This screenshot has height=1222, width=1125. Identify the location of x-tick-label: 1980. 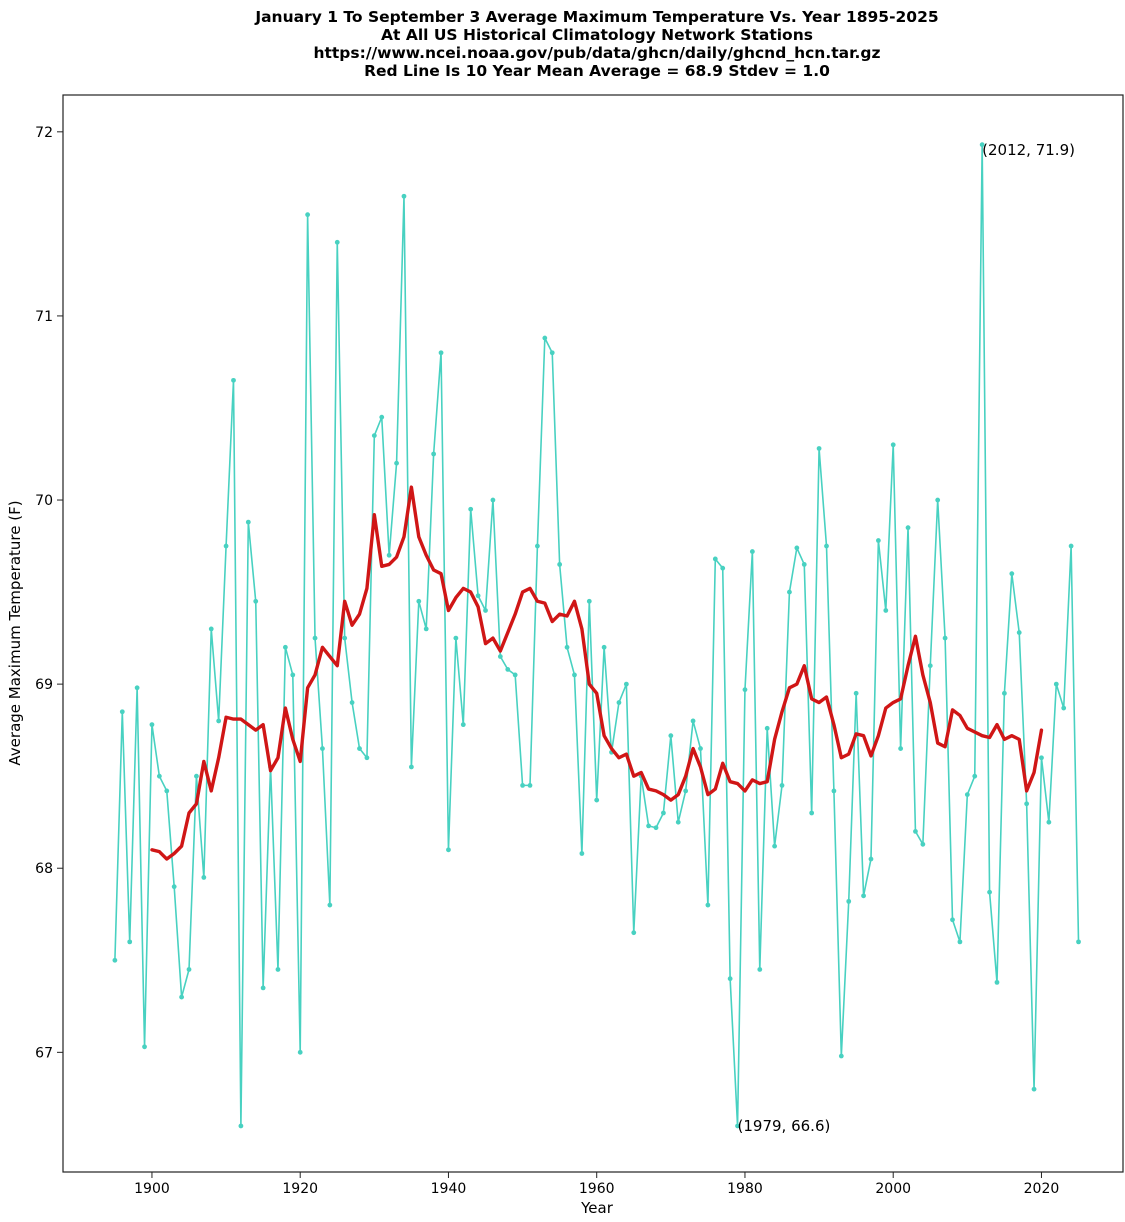
(745, 1189).